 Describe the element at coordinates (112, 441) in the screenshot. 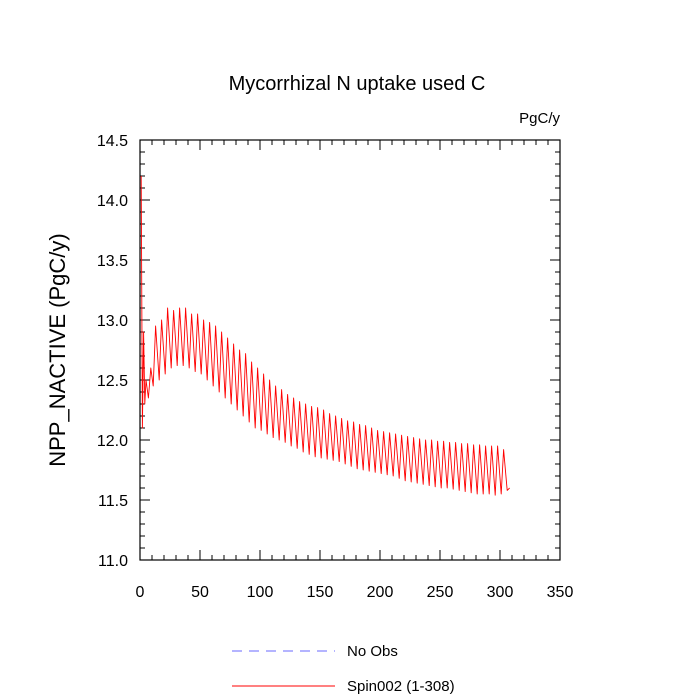

I see `y-tick-label: 12.0` at that location.